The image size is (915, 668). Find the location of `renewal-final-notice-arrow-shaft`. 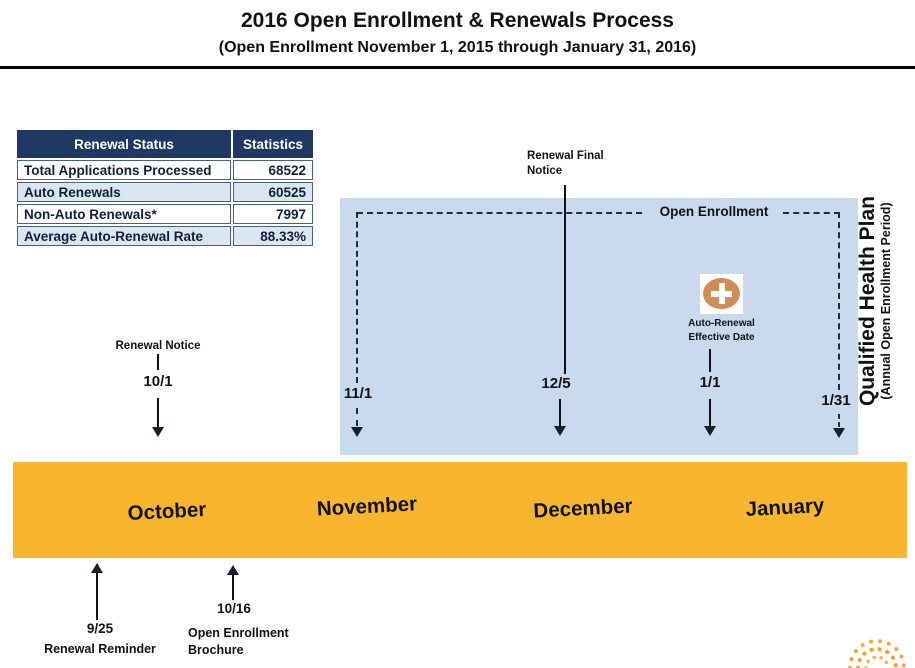

renewal-final-notice-arrow-shaft is located at coordinates (560, 412).